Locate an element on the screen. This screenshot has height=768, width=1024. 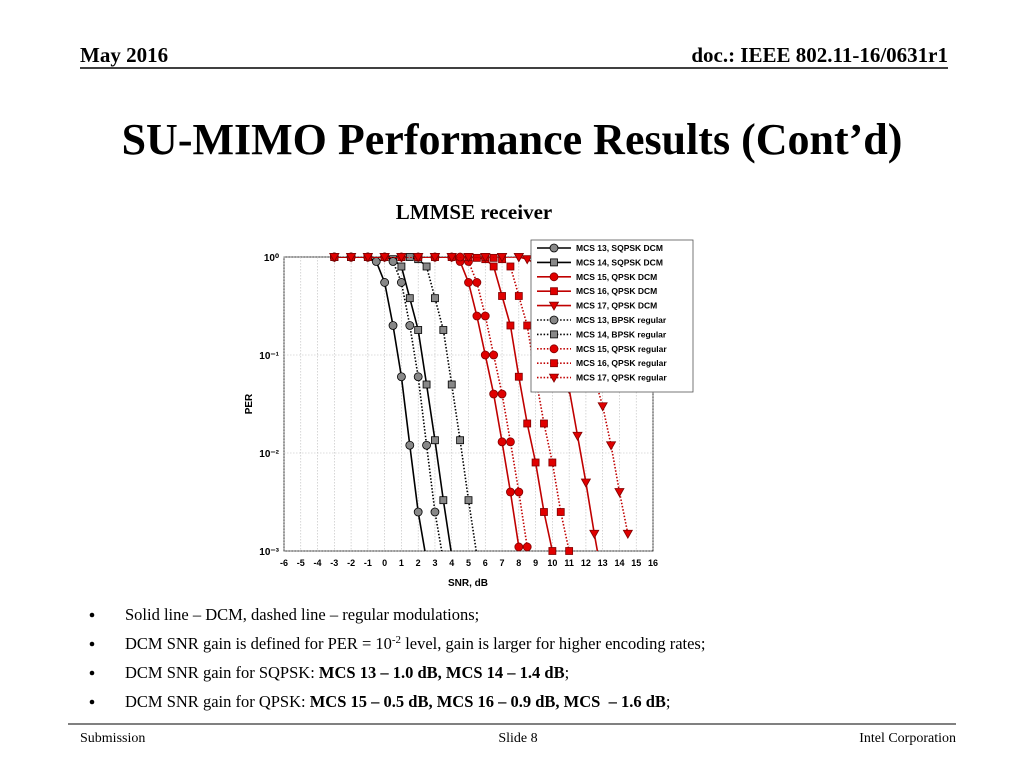
x-axis-label: SNR, dB is located at coordinates (468, 583).